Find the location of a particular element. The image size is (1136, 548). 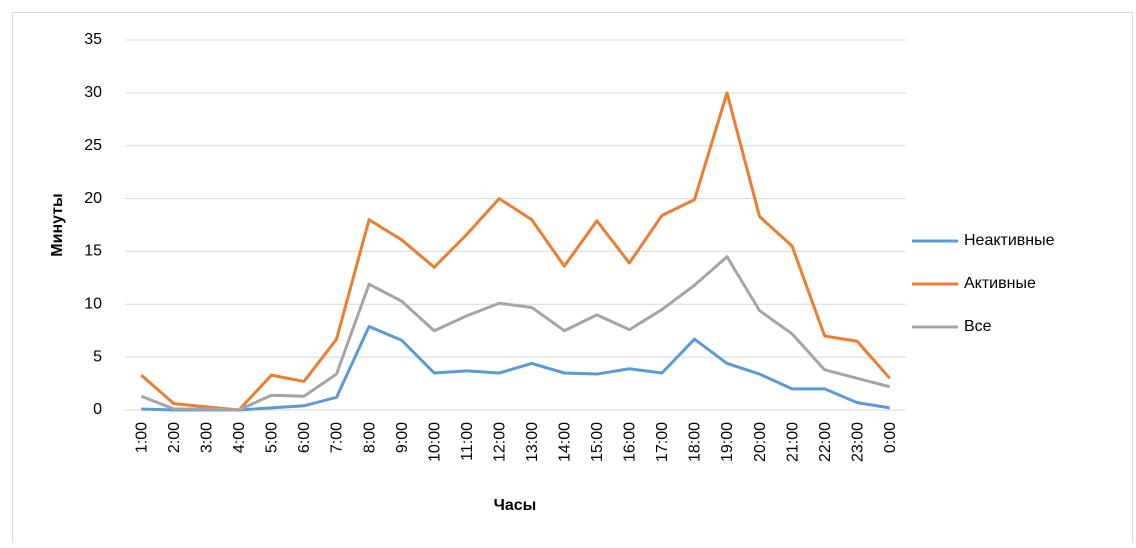

x-tick-label: 11:00 is located at coordinates (467, 441).